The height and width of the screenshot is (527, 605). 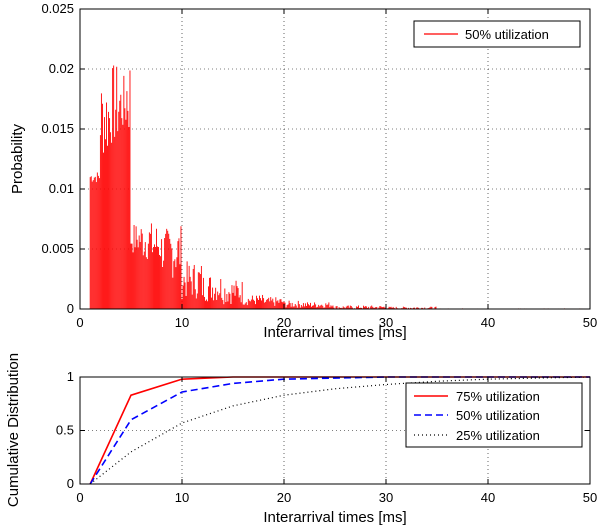 What do you see at coordinates (57, 128) in the screenshot?
I see `y-tick-label: 0.015` at bounding box center [57, 128].